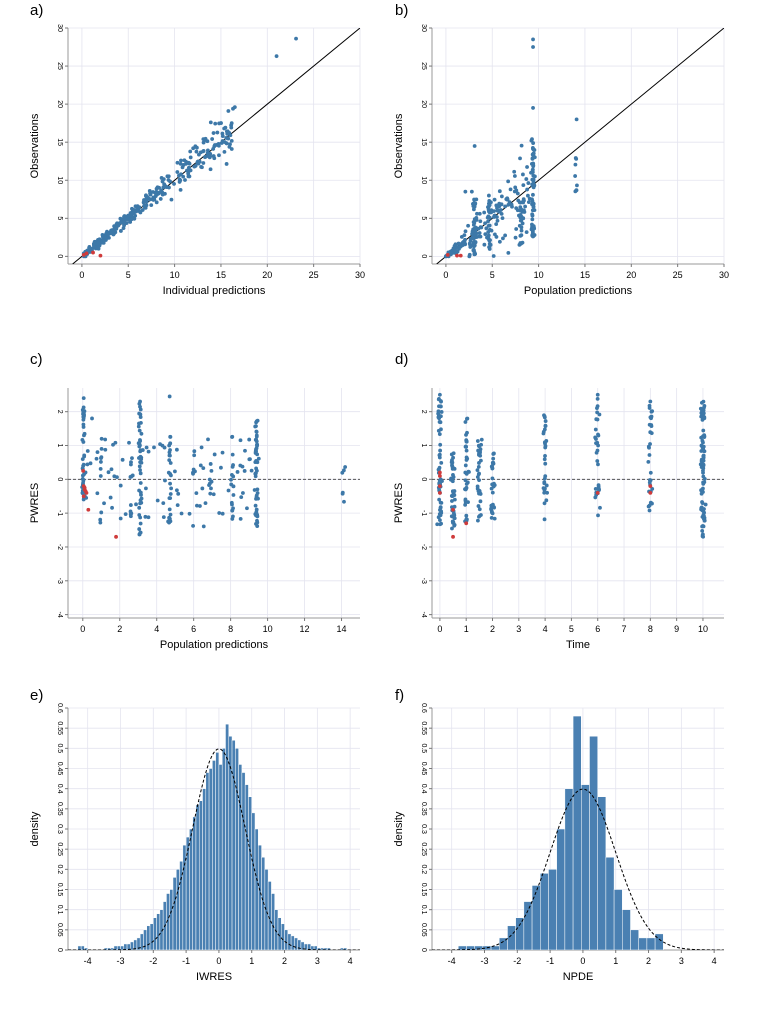  What do you see at coordinates (230, 629) in the screenshot?
I see `x-tick-label: 8` at bounding box center [230, 629].